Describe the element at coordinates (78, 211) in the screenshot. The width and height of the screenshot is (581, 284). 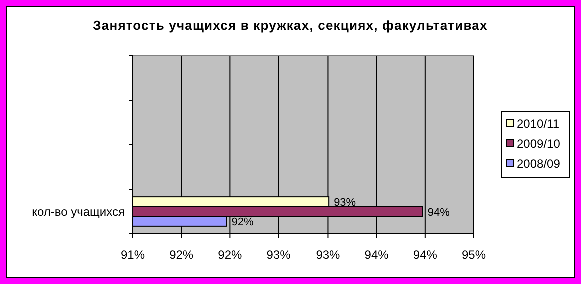
I see `y-tick-label: кол-во учащихся` at that location.